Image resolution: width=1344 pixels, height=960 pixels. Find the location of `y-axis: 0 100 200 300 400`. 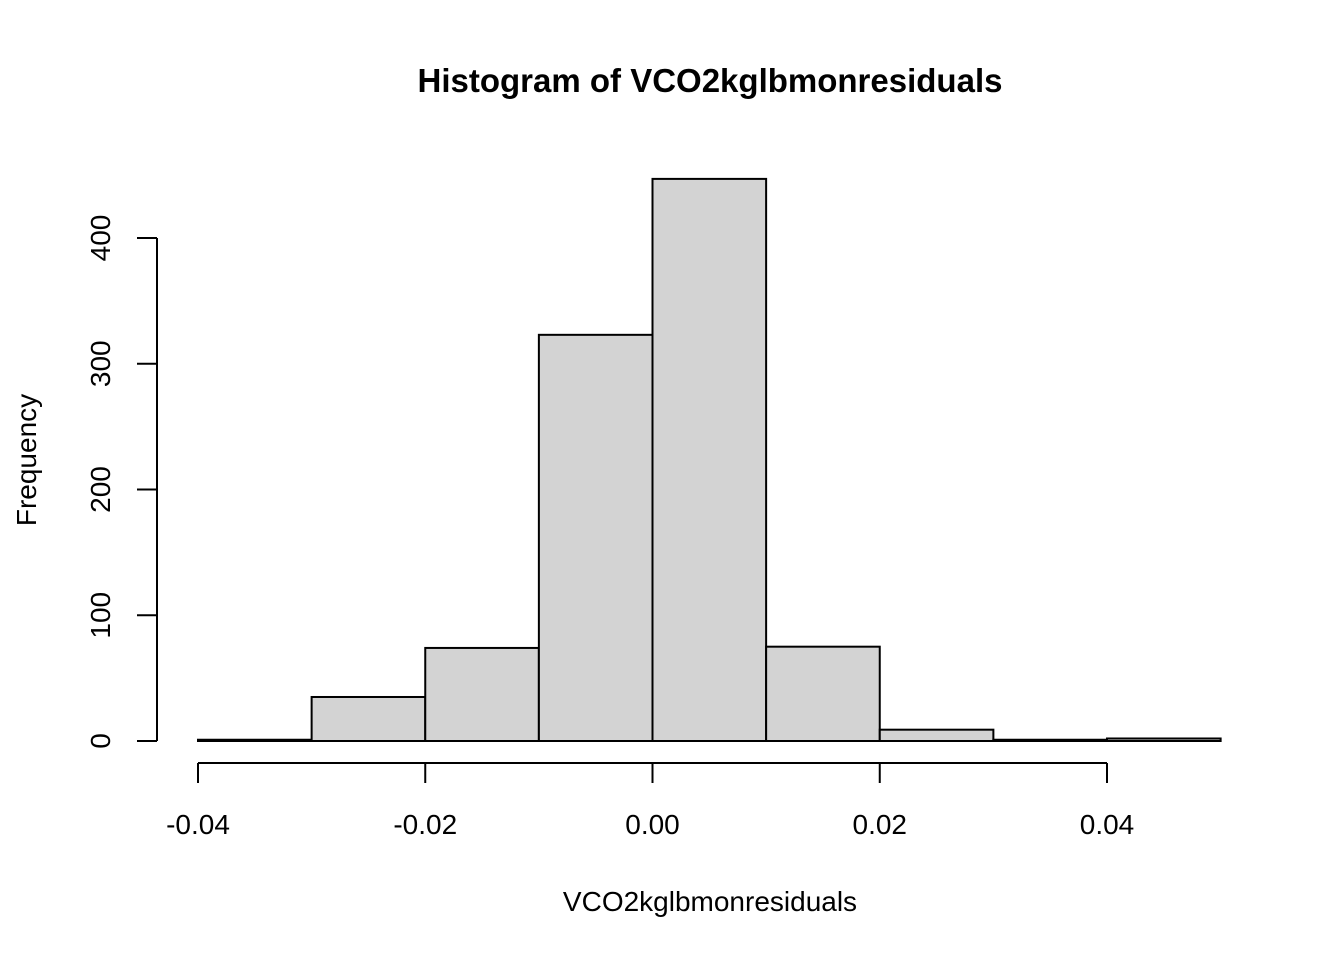

y-axis: 0 100 200 300 400 is located at coordinates (121, 482).